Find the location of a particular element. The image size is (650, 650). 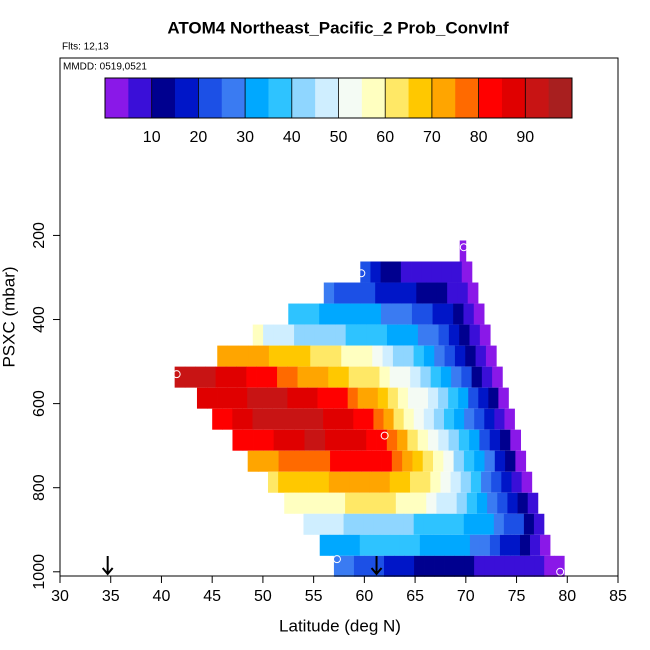

y-tick-label: 200 is located at coordinates (39, 235).